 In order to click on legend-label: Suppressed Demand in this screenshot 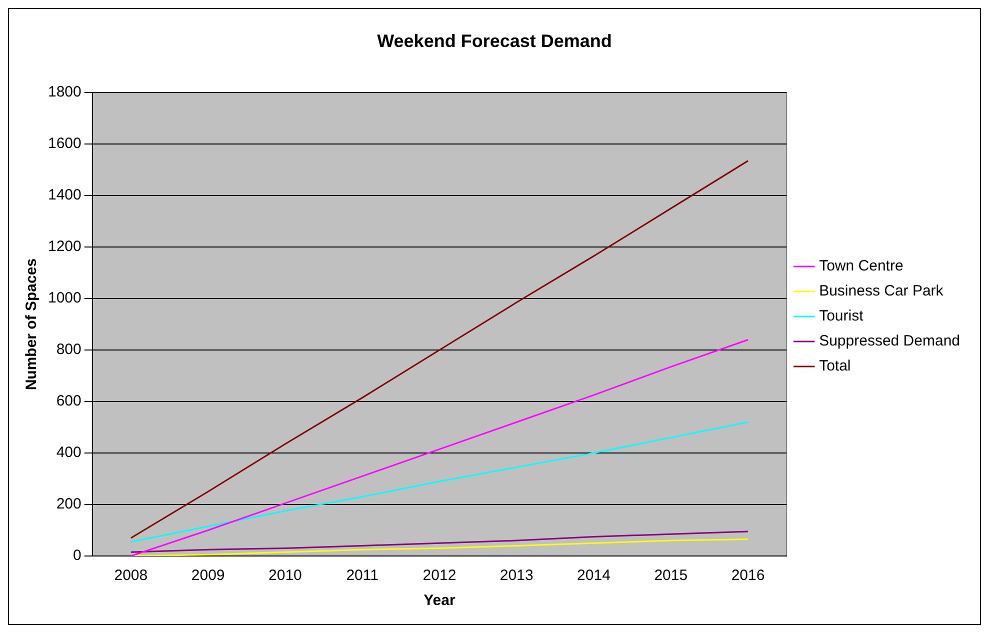, I will do `click(889, 341)`.